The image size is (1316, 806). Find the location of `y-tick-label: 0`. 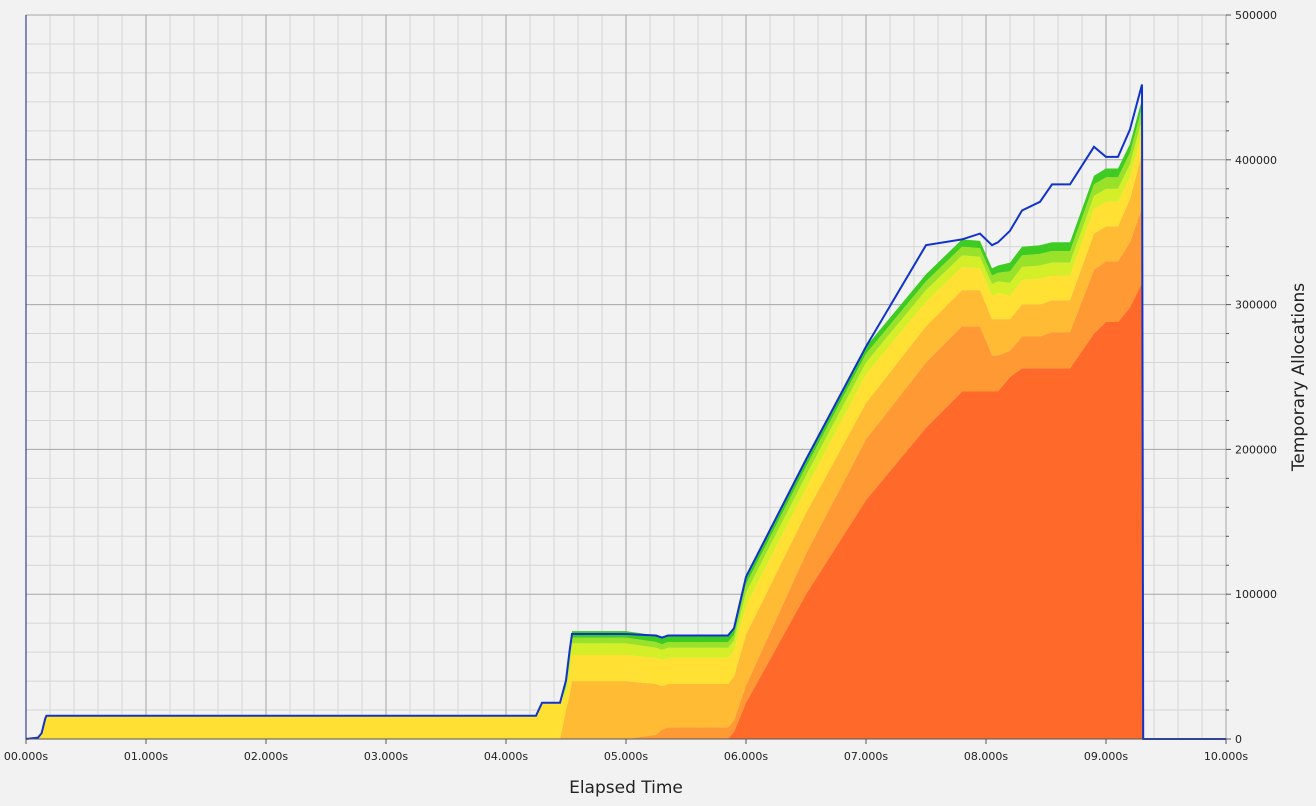

y-tick-label: 0 is located at coordinates (1238, 739).